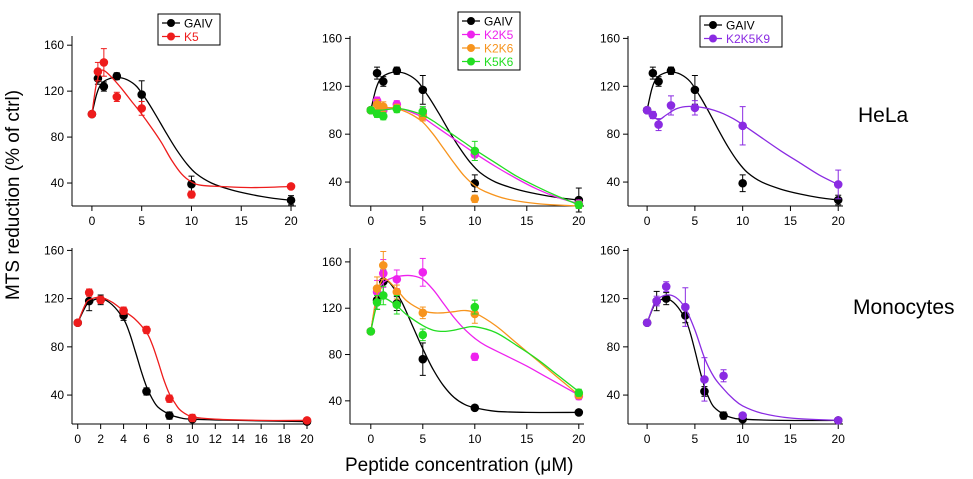  Describe the element at coordinates (499, 49) in the screenshot. I see `legend-label: K2K6` at that location.